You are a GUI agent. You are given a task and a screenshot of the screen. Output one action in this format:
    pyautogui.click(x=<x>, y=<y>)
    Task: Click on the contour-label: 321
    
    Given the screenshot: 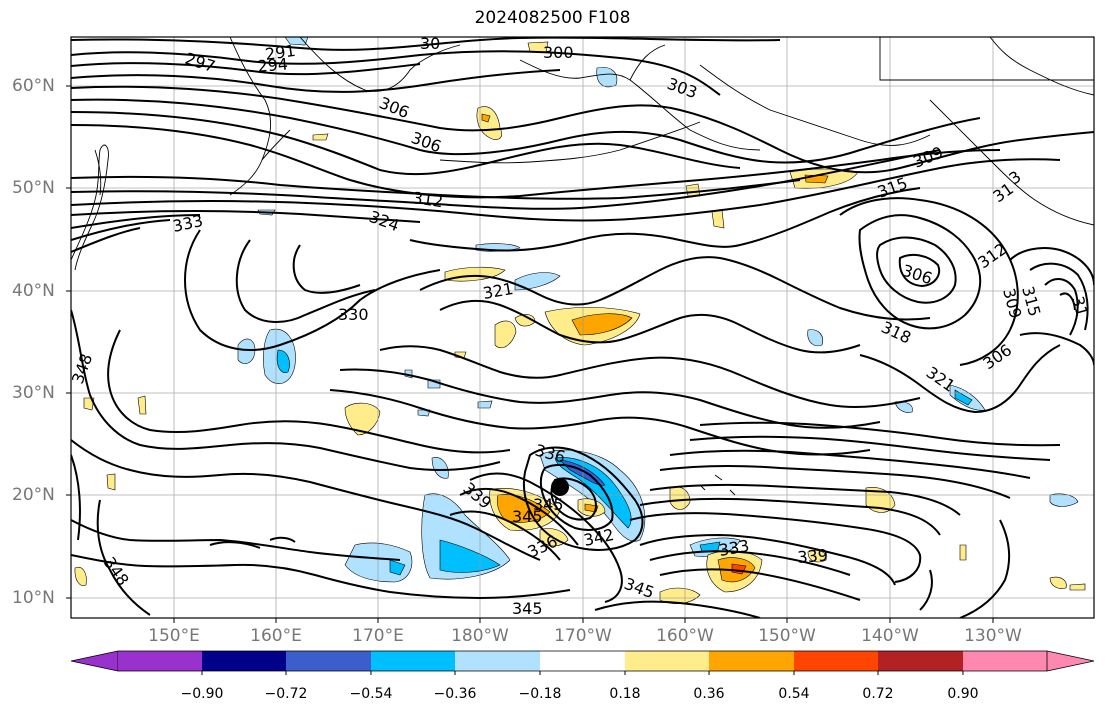 What is the action you would take?
    pyautogui.click(x=497, y=291)
    